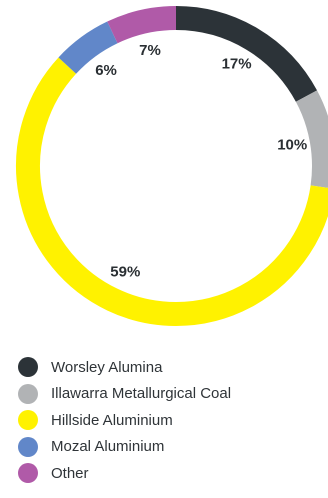  What do you see at coordinates (237, 64) in the screenshot?
I see `slice-value-label: 17%` at bounding box center [237, 64].